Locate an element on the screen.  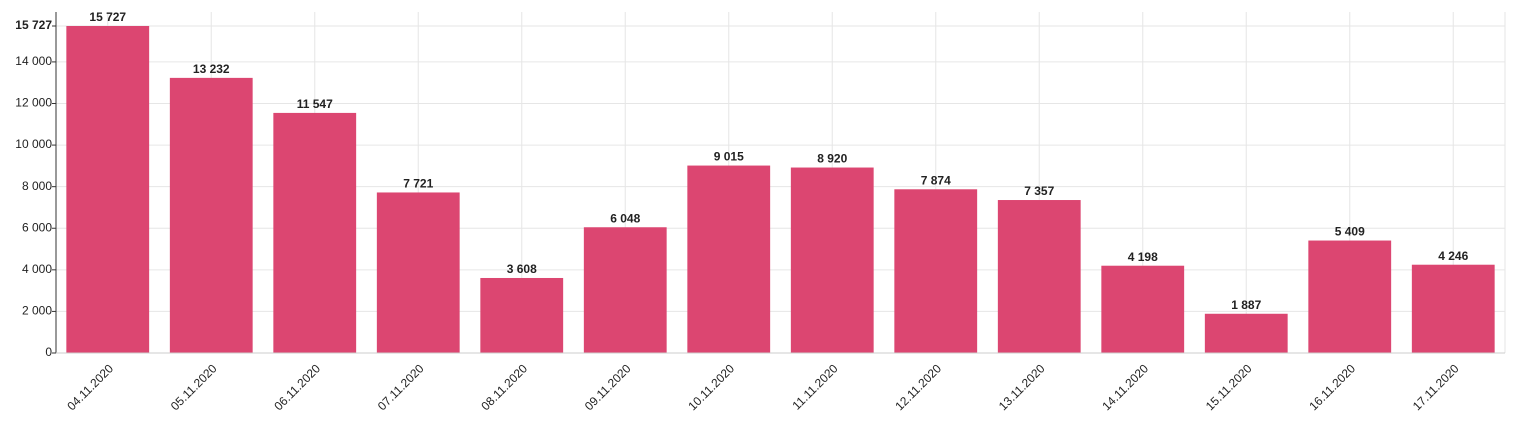
x-tick-label: 17.11.2020 is located at coordinates (1436, 387).